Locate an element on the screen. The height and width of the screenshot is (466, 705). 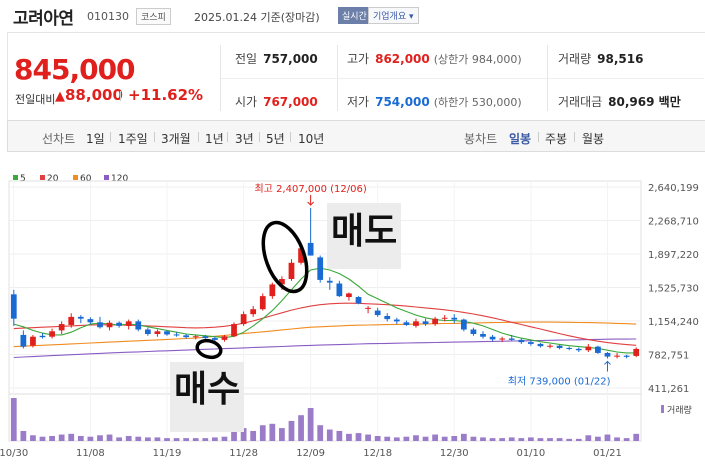
x-tick-label: 11/28 is located at coordinates (243, 453).